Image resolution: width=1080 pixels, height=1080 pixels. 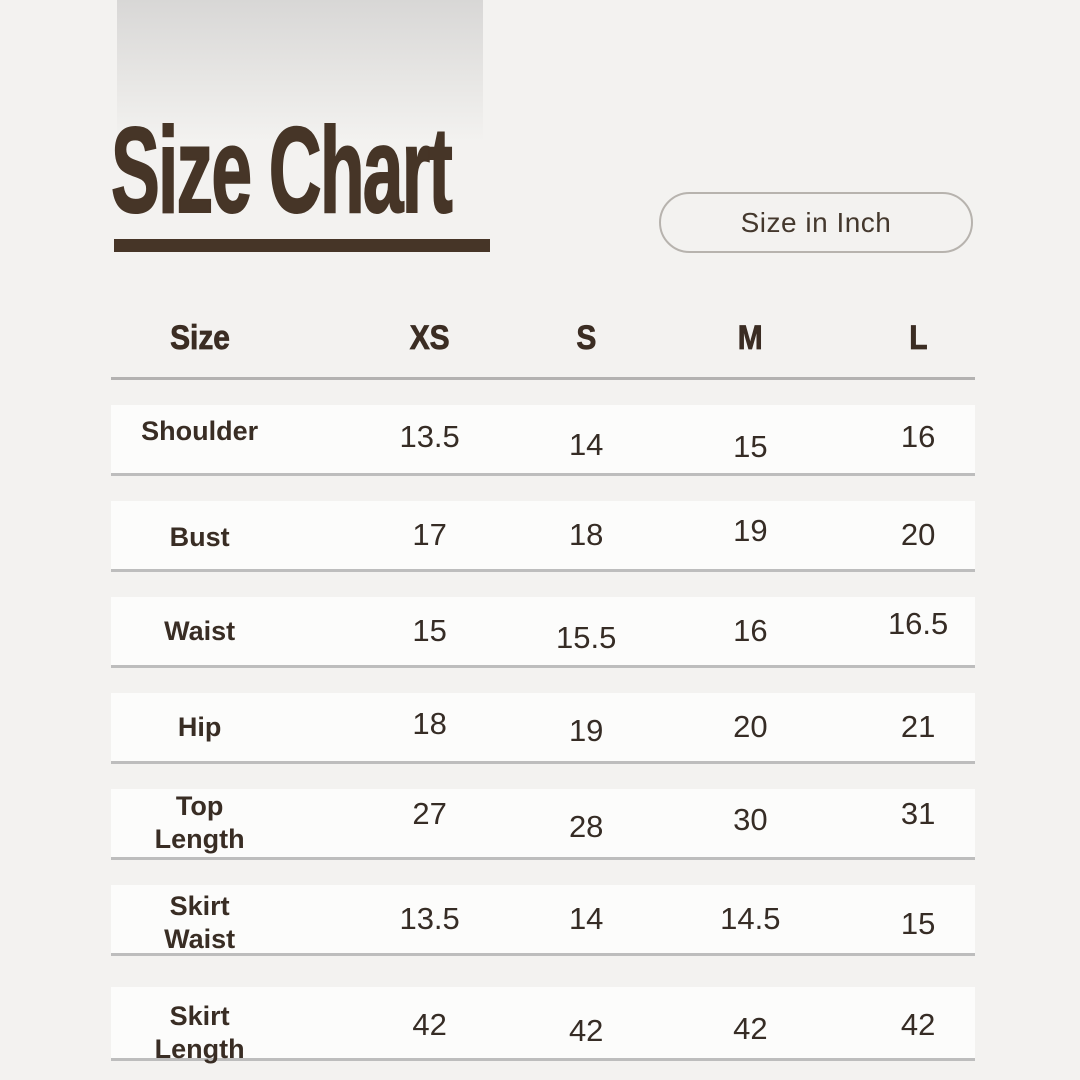 I want to click on row-label: Skirt Waist, so click(x=200, y=922).